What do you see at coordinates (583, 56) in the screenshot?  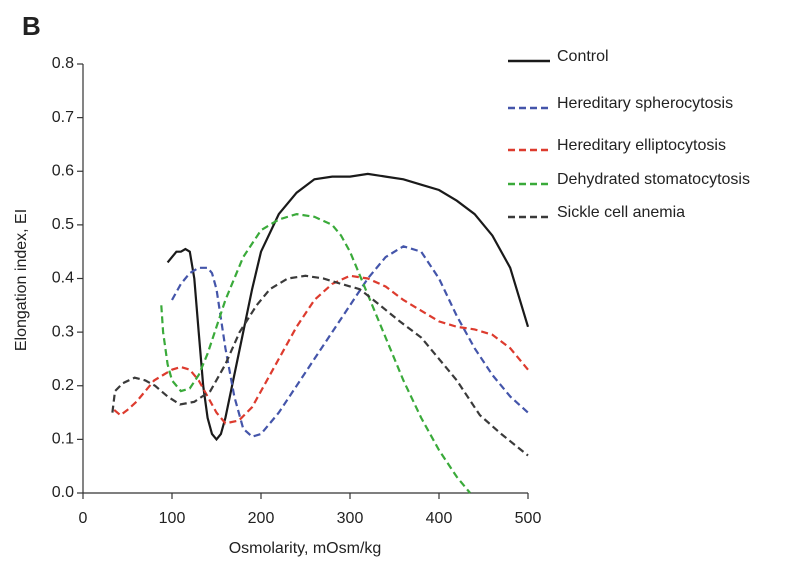 I see `legend-label: Control` at bounding box center [583, 56].